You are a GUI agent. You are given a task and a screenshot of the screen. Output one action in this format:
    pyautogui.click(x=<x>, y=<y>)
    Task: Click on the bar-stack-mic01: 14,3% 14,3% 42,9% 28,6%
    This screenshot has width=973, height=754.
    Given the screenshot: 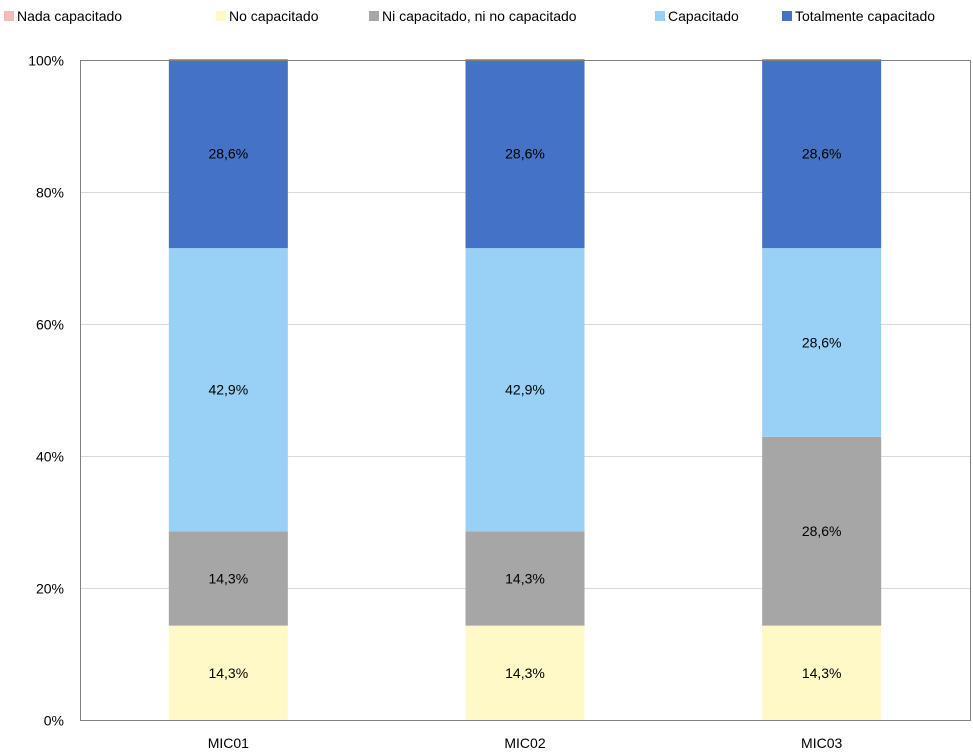 What is the action you would take?
    pyautogui.click(x=228, y=389)
    